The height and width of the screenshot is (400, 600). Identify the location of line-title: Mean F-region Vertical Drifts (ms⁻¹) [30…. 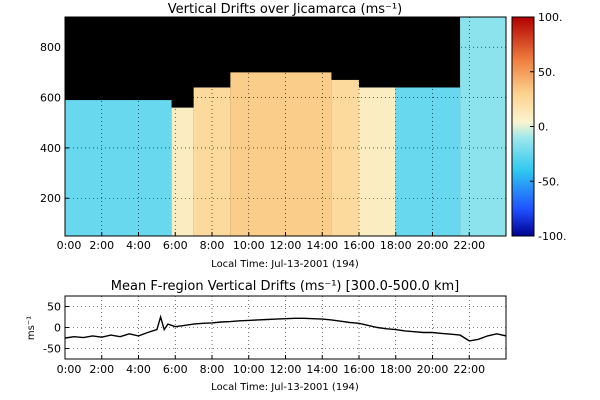
(285, 286).